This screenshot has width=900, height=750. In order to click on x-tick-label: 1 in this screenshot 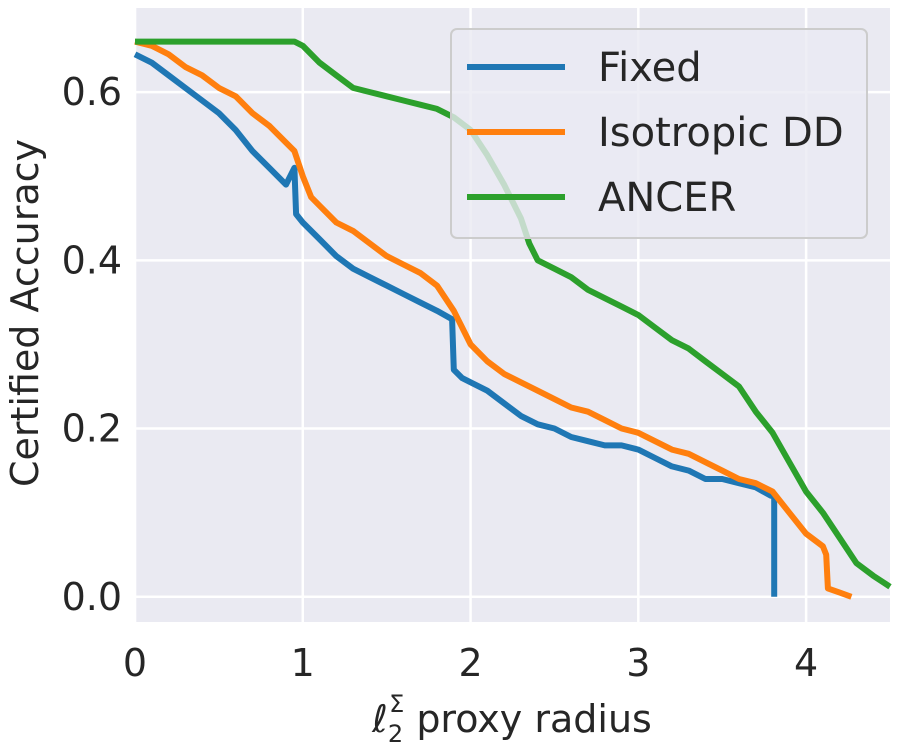, I will do `click(303, 663)`.